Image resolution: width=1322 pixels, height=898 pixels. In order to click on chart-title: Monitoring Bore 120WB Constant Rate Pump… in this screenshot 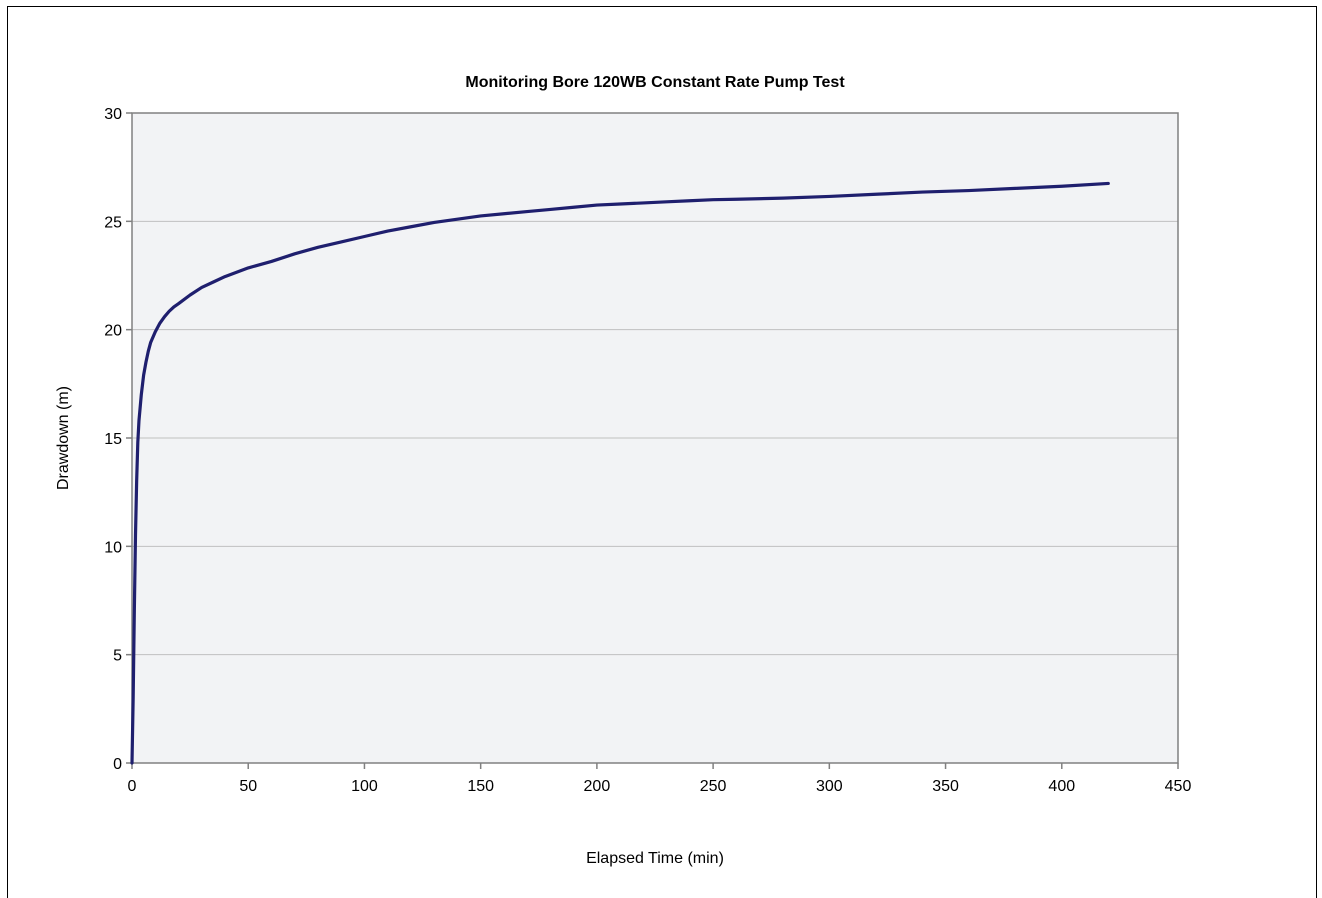, I will do `click(655, 82)`.